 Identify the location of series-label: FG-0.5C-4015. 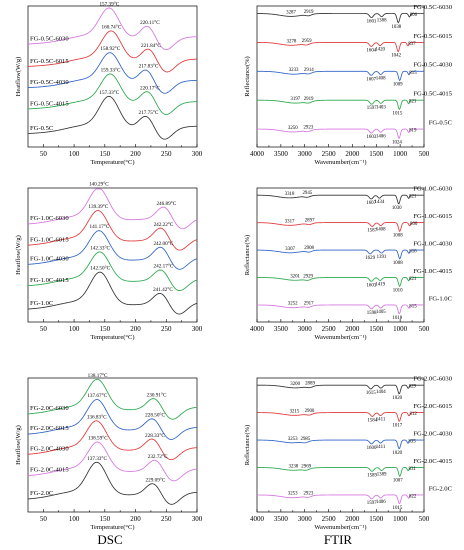
(49, 103).